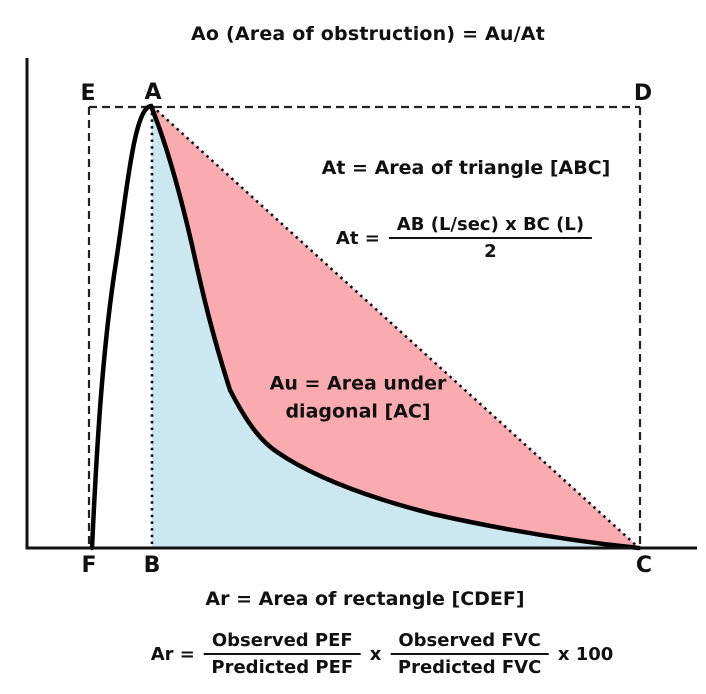 The width and height of the screenshot is (706, 694). I want to click on ar-formula-times: x, so click(375, 654).